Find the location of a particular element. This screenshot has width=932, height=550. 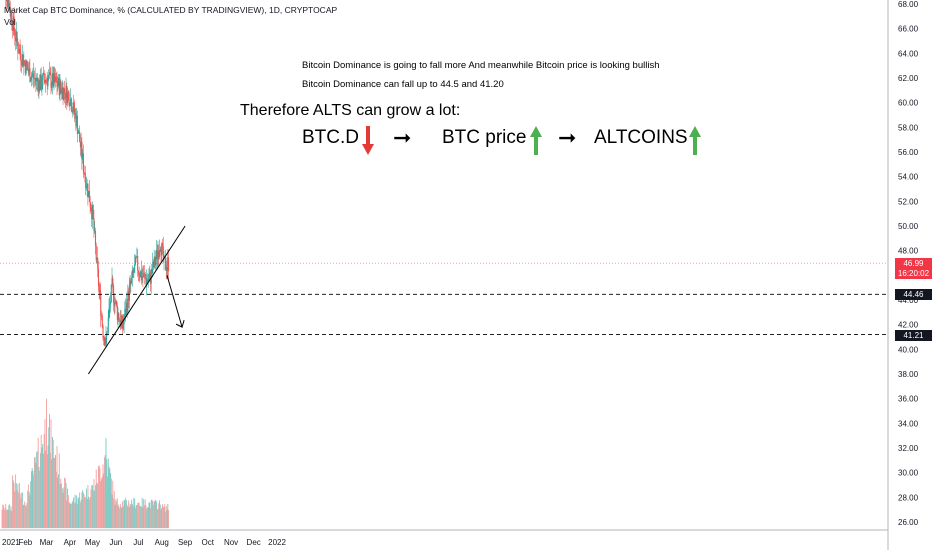

y-tick-label: 68.00 is located at coordinates (908, 4).